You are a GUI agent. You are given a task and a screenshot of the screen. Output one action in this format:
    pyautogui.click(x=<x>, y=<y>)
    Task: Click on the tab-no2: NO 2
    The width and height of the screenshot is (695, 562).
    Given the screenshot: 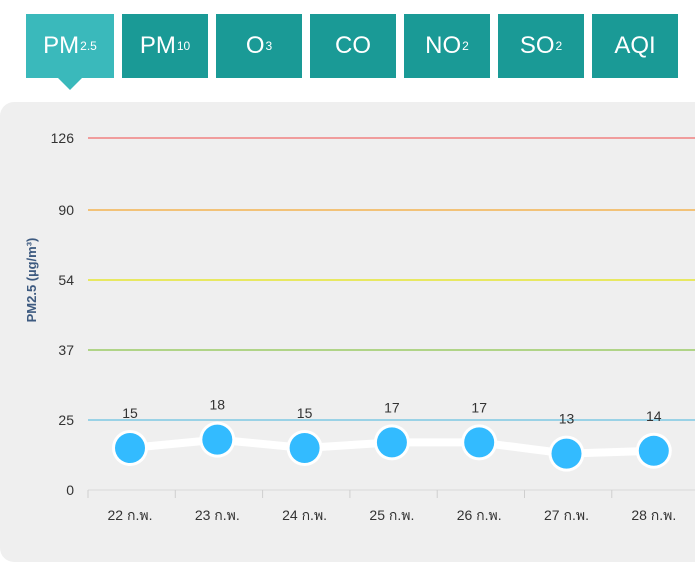 What is the action you would take?
    pyautogui.click(x=447, y=46)
    